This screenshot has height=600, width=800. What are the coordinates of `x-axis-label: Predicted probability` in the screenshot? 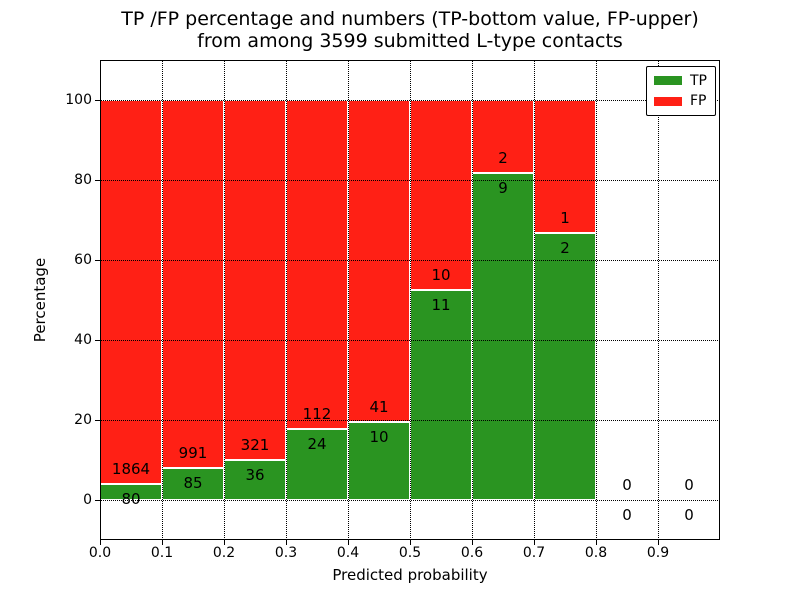 It's located at (410, 575).